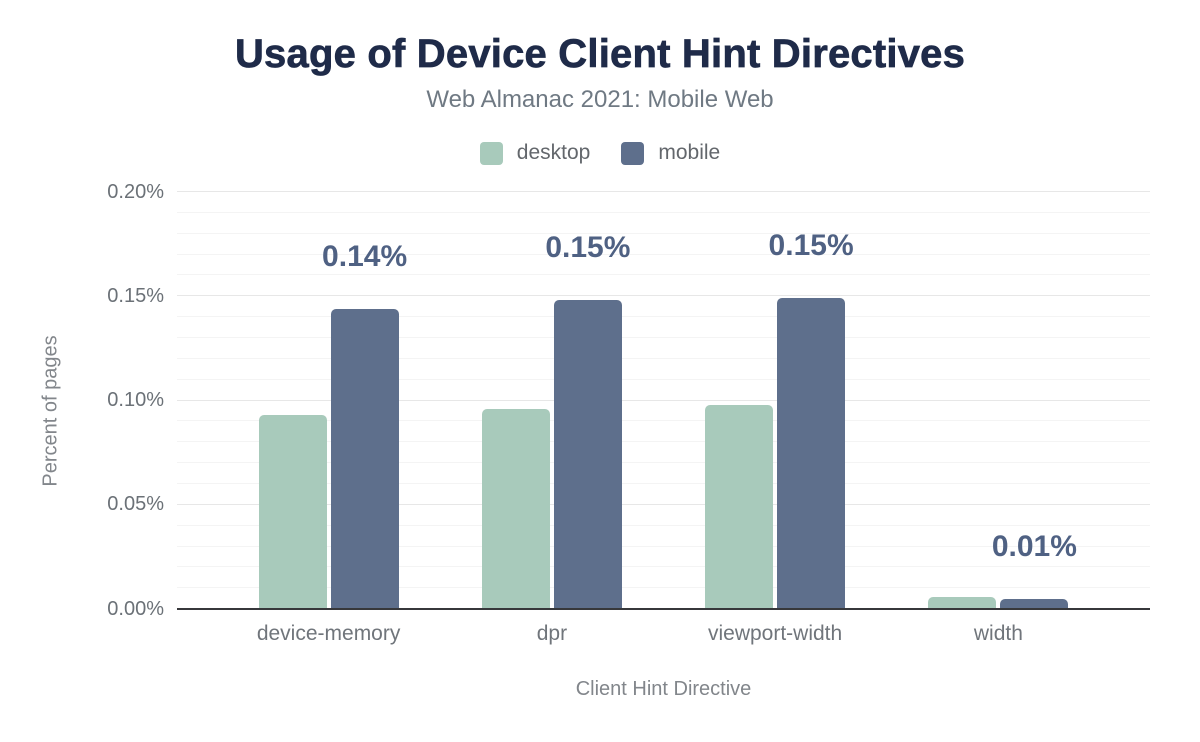  Describe the element at coordinates (135, 504) in the screenshot. I see `y-tick-label: 0.05%` at that location.